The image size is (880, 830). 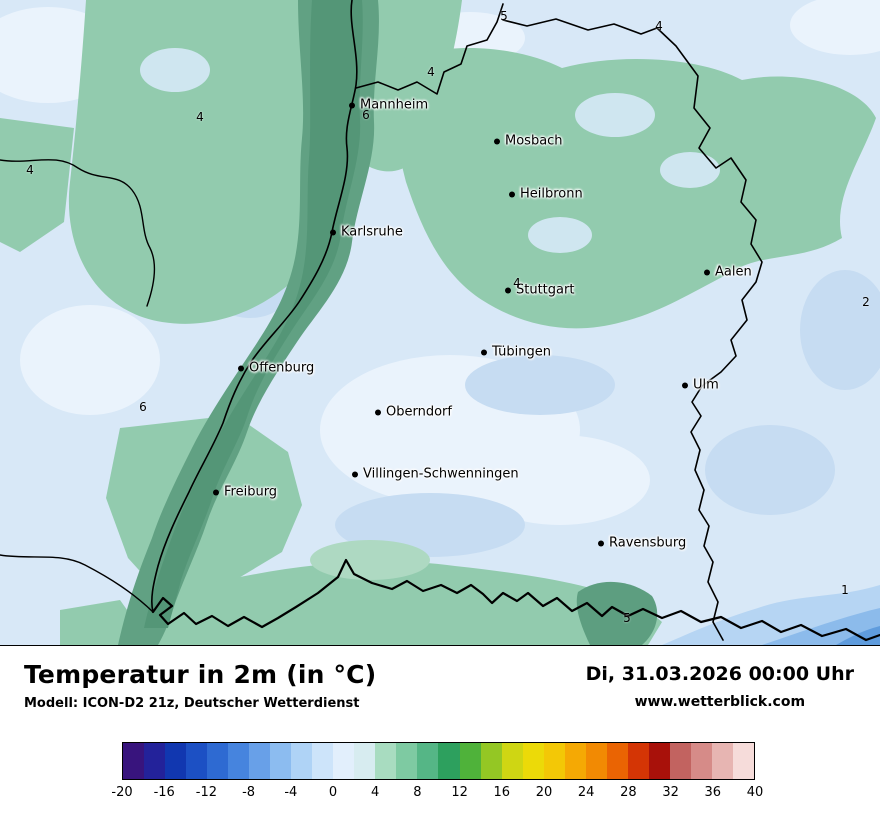 I want to click on legend-tick-label: 32, so click(x=670, y=792).